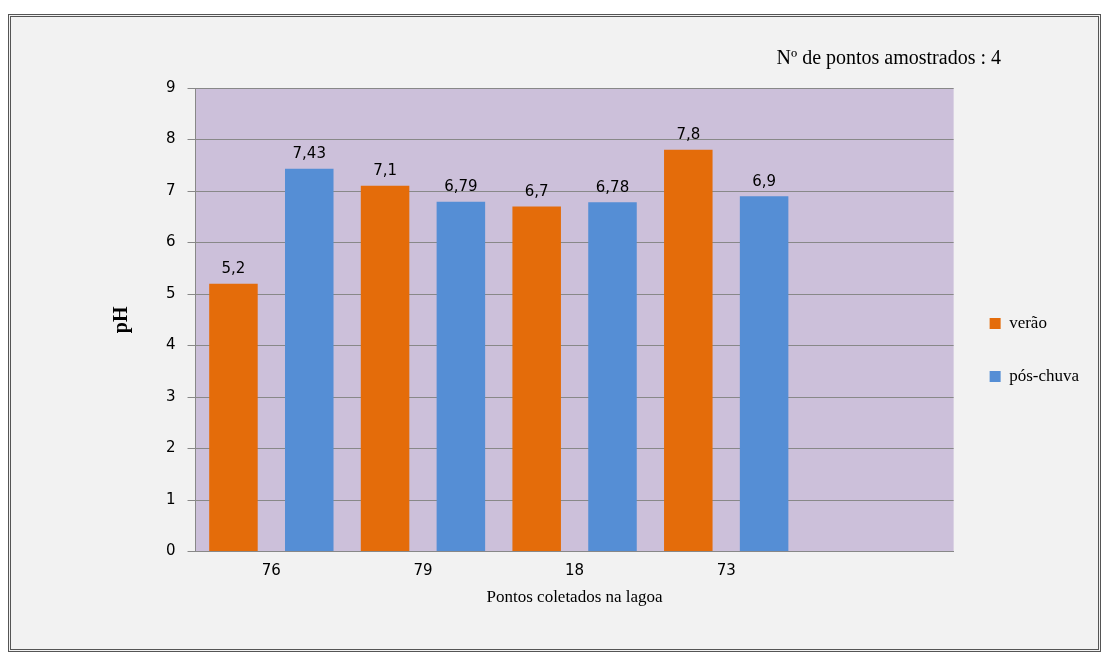 The height and width of the screenshot is (652, 1101). What do you see at coordinates (764, 180) in the screenshot?
I see `text: 6,9` at bounding box center [764, 180].